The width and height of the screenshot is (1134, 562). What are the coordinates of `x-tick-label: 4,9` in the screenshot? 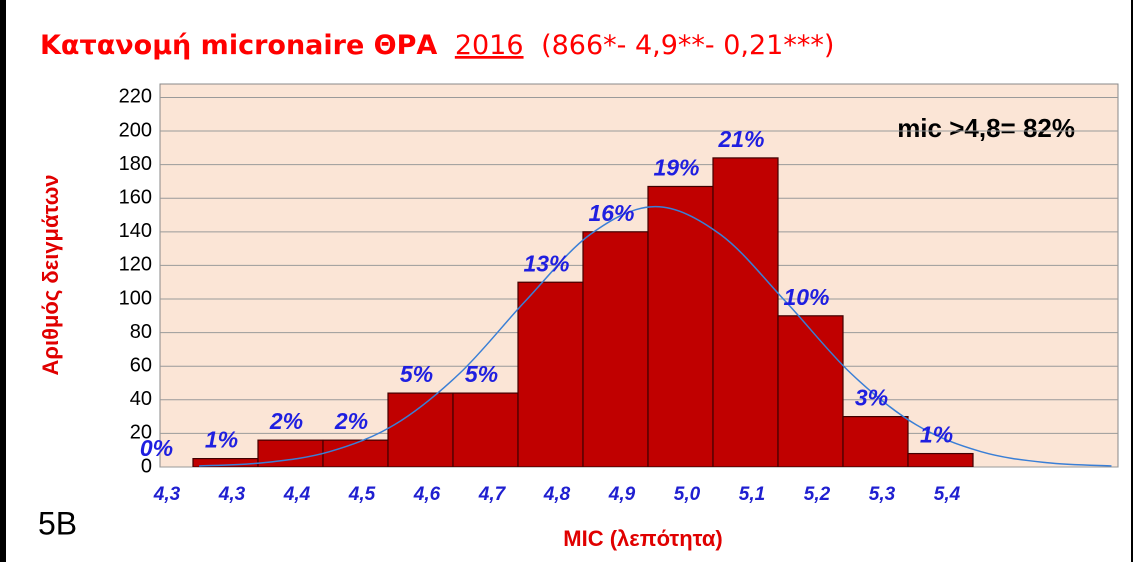 It's located at (622, 494).